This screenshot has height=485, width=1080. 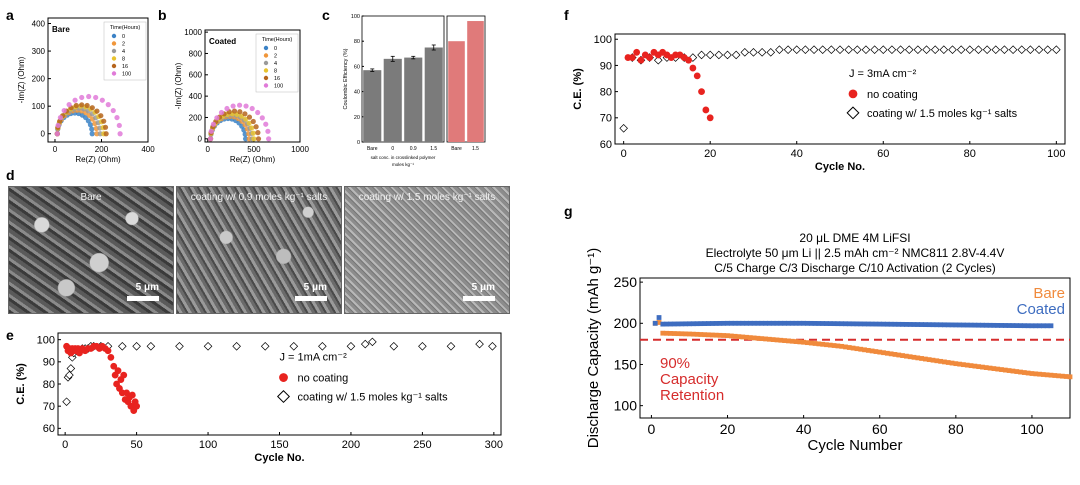 I want to click on legend-label-coating: coating w/ 1.5 moles kg⁻¹ salts, so click(x=373, y=398).